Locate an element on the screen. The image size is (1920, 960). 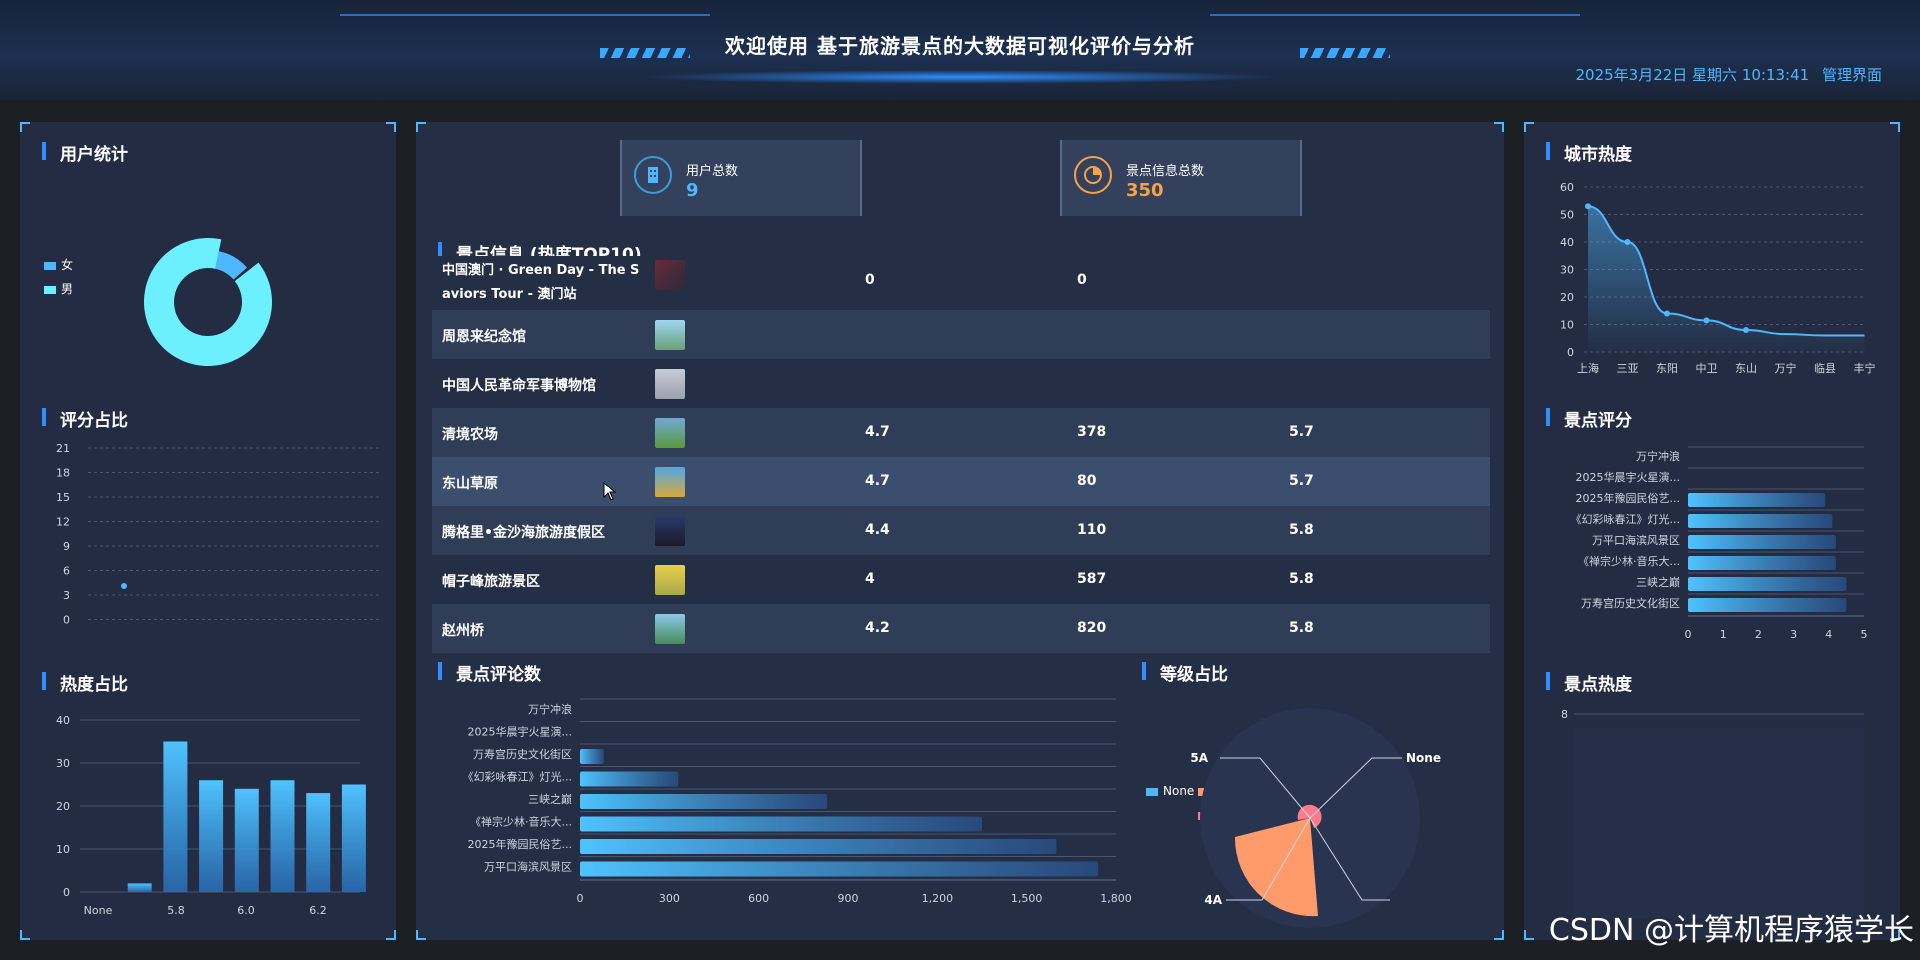
legend-none: None is located at coordinates (1170, 791).